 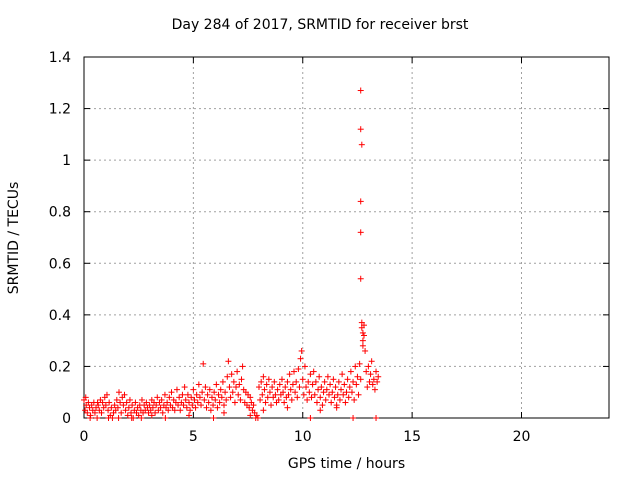 What do you see at coordinates (303, 437) in the screenshot?
I see `x-tick-label: 10` at bounding box center [303, 437].